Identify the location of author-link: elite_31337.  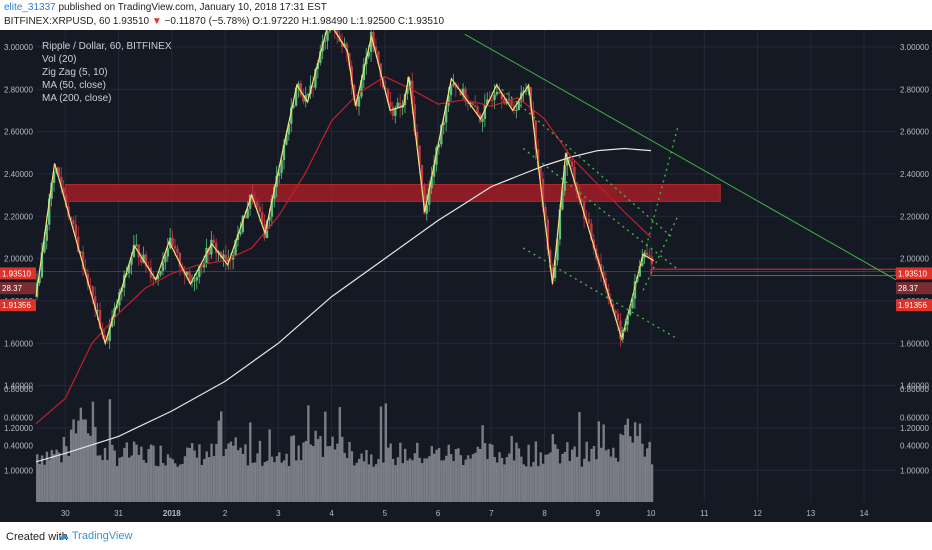
(30, 7).